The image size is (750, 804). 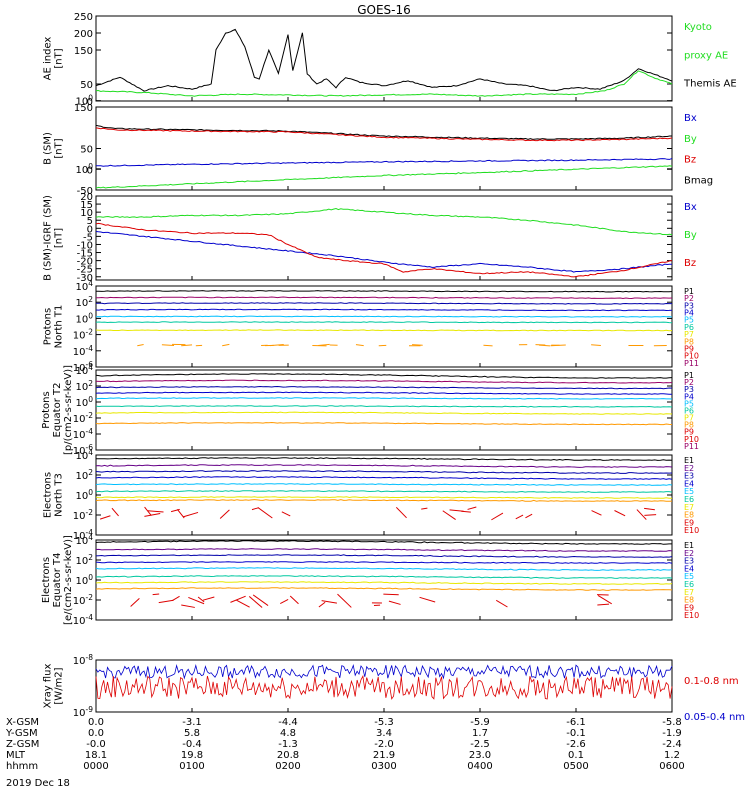 I want to click on footer-value: 0400, so click(x=479, y=766).